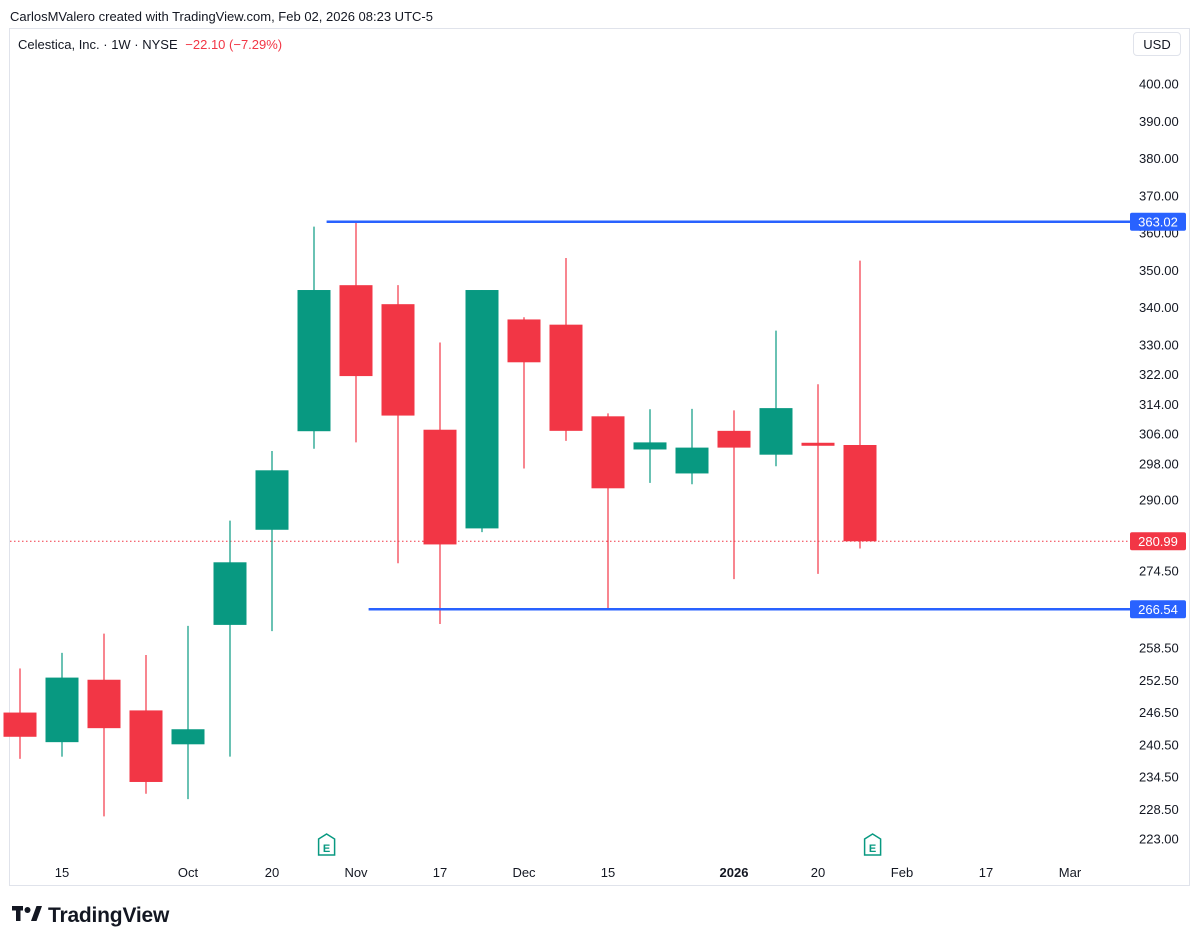  Describe the element at coordinates (1159, 744) in the screenshot. I see `y-tick-label: 240.50` at that location.